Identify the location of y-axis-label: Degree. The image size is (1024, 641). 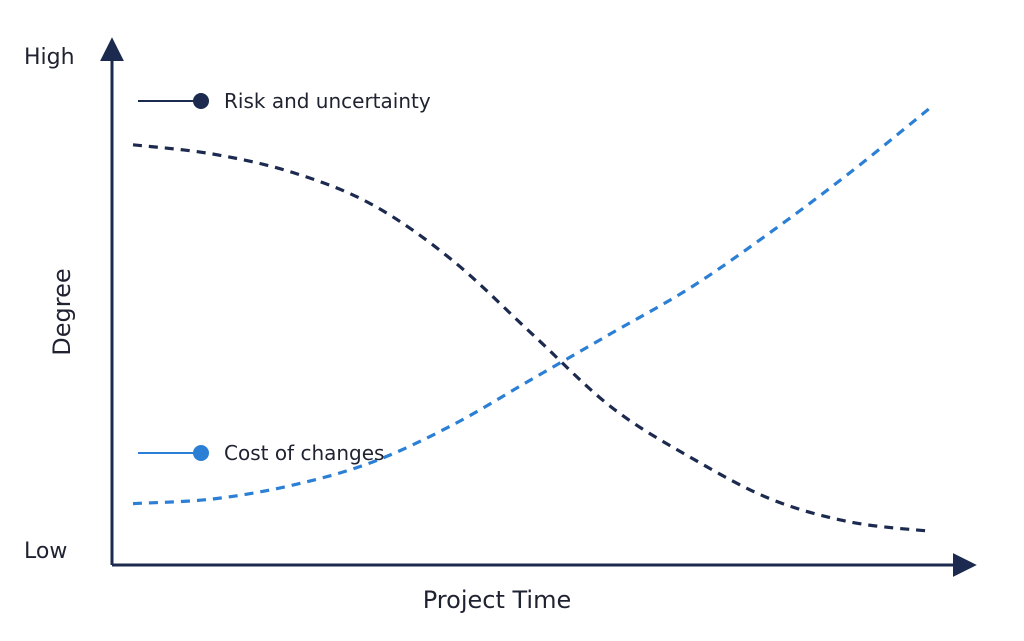
(62, 311).